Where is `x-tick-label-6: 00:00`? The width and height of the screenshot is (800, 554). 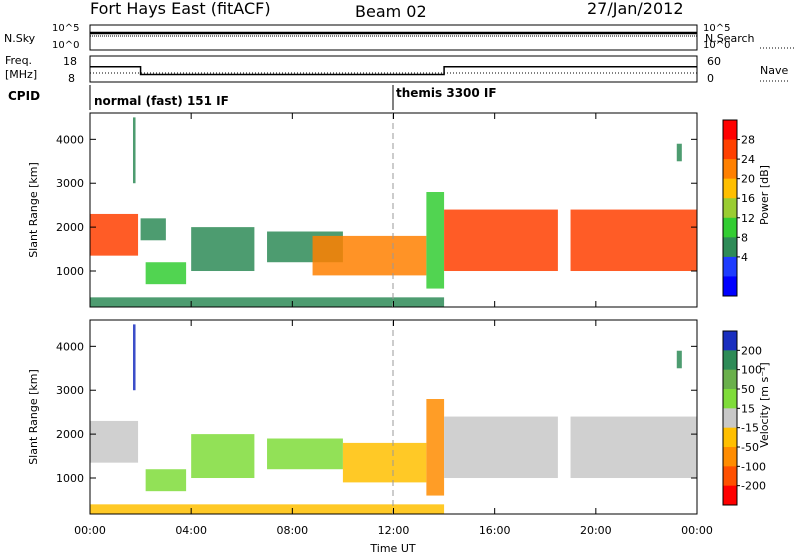
x-tick-label-6: 00:00 is located at coordinates (697, 530).